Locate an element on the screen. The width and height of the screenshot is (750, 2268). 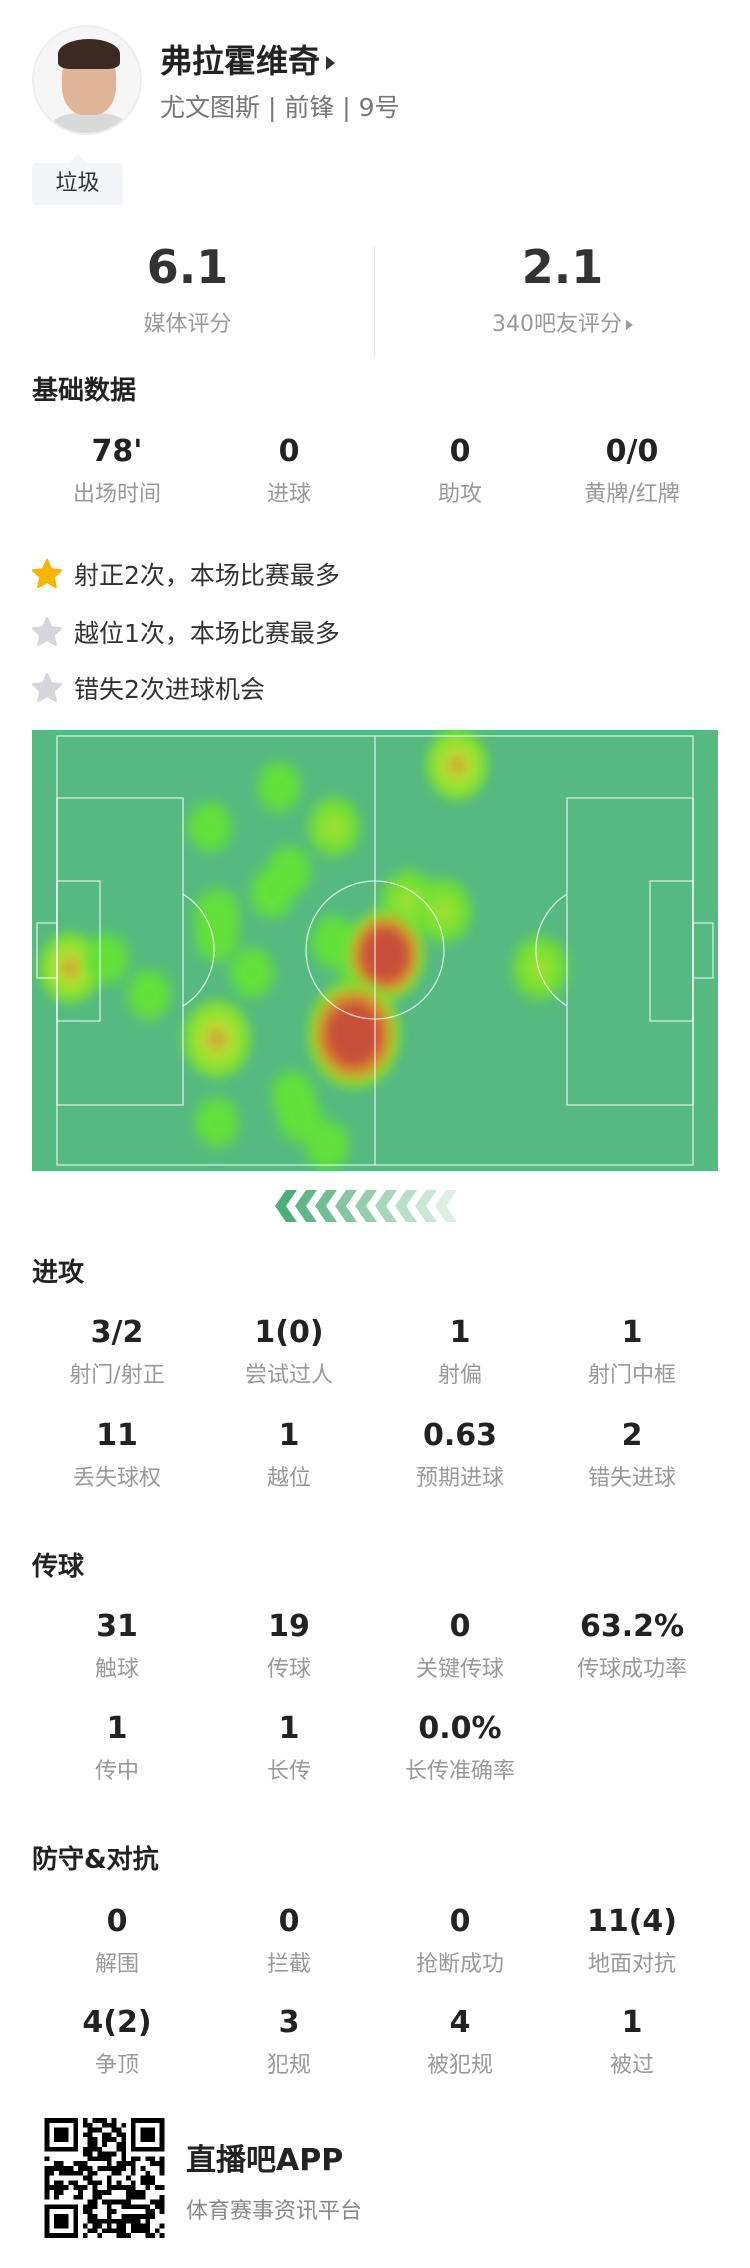
attack-direction-arrows is located at coordinates (366, 1206).